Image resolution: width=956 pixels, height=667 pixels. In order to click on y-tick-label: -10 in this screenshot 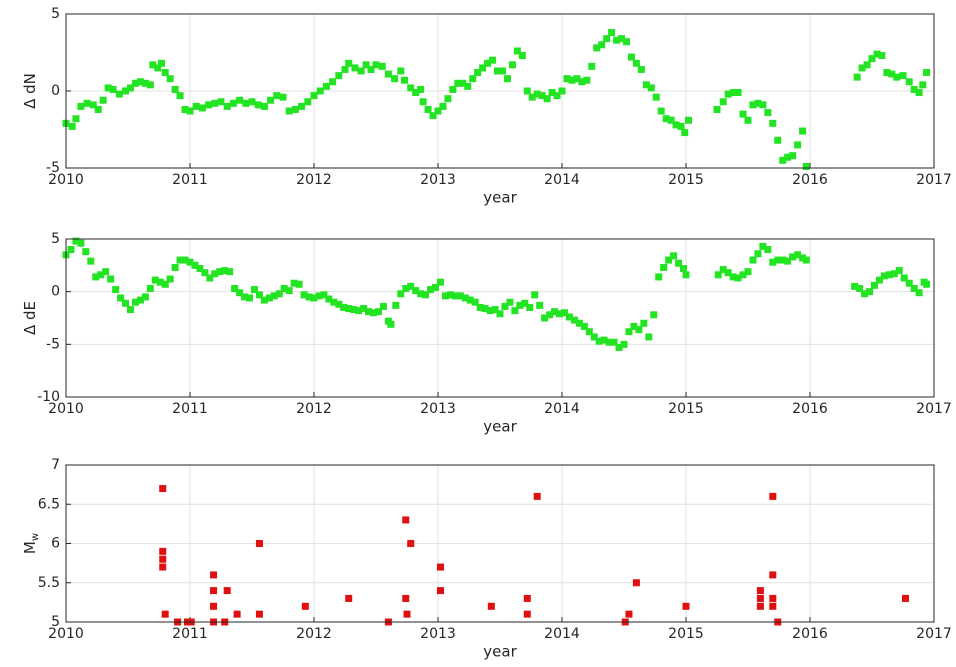, I will do `click(48, 397)`.